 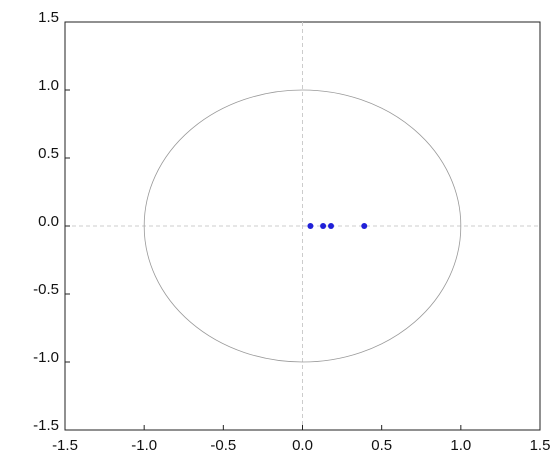 I want to click on x-tick-label: -1.0, so click(x=144, y=445).